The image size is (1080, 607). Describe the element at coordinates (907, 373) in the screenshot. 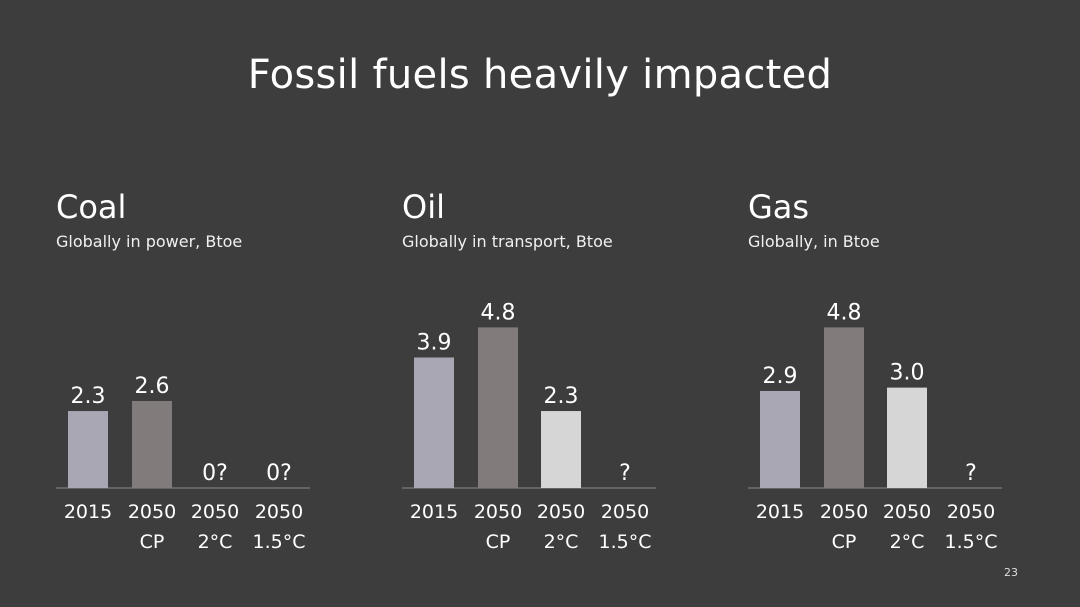

I see `data-label: 3.0` at that location.